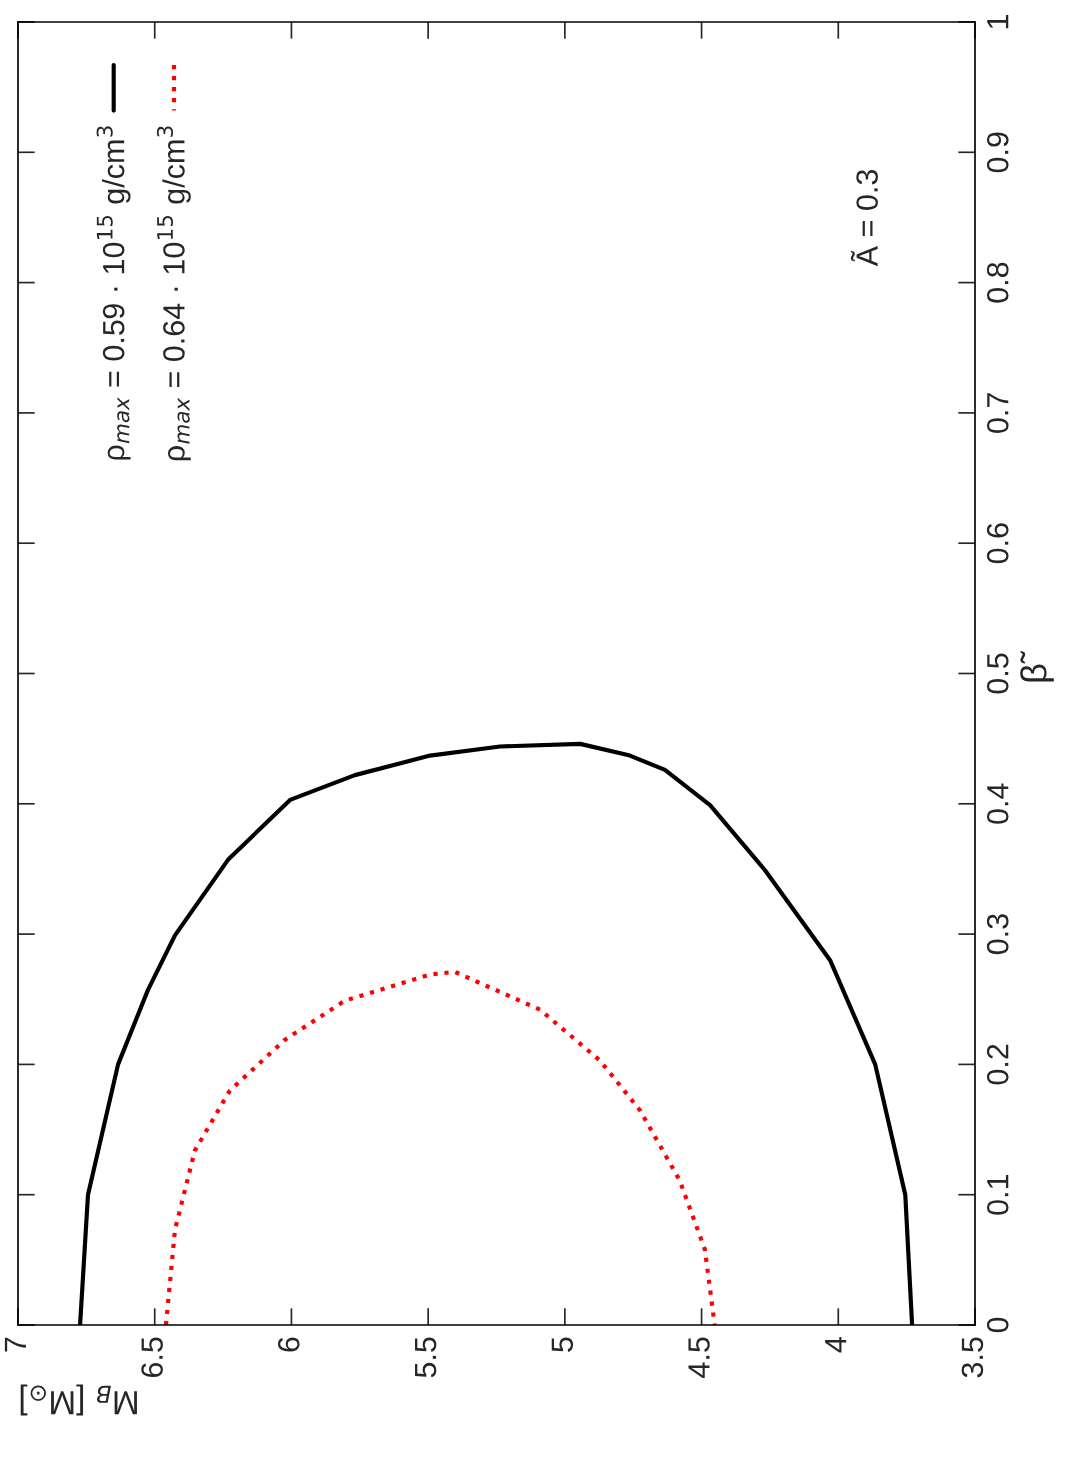 This screenshot has height=1471, width=1082. Describe the element at coordinates (288, 1344) in the screenshot. I see `x-tick-label: 6` at that location.